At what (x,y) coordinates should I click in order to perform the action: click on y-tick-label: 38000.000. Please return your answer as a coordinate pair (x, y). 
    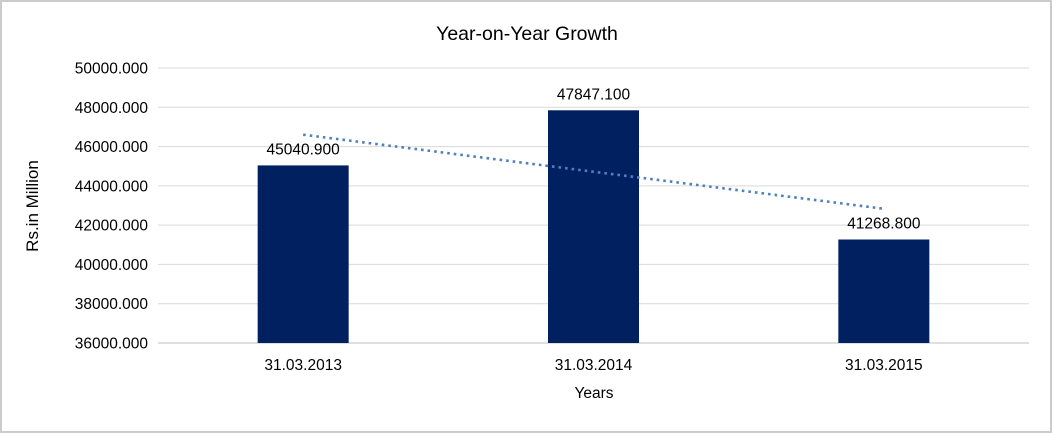
    Looking at the image, I should click on (112, 304).